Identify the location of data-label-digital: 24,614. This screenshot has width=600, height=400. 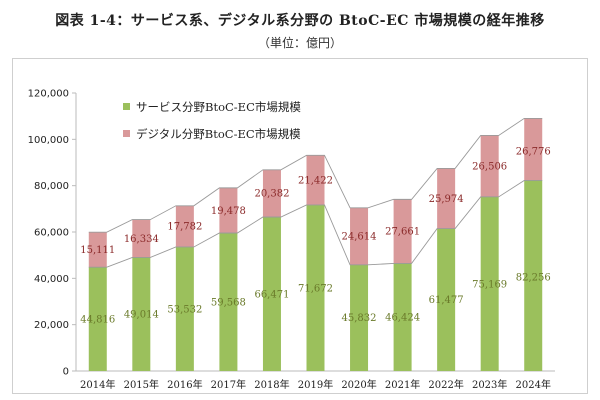
(359, 237).